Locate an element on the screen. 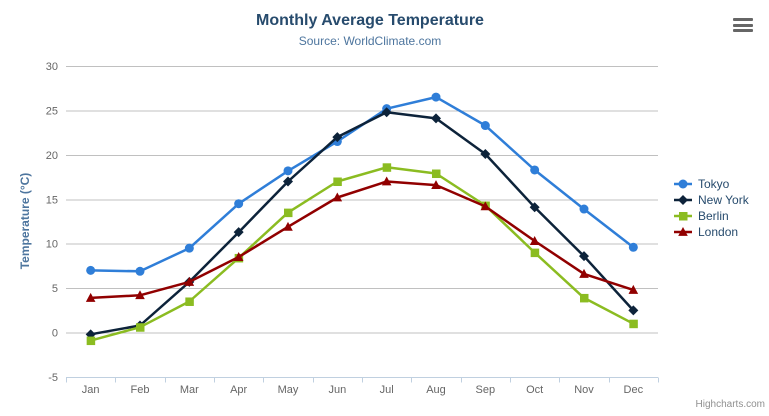 This screenshot has width=769, height=416. x-axis-label: Nov is located at coordinates (584, 390).